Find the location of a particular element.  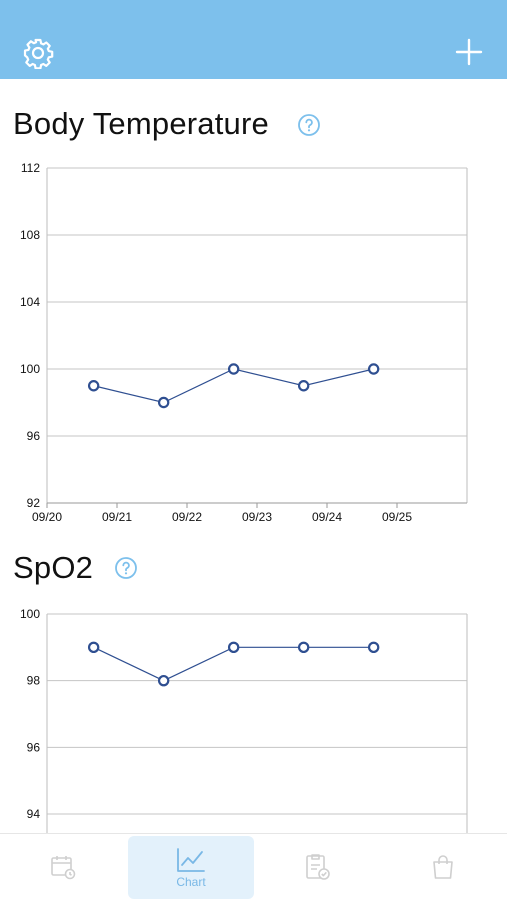

line-chart-icon is located at coordinates (191, 859).